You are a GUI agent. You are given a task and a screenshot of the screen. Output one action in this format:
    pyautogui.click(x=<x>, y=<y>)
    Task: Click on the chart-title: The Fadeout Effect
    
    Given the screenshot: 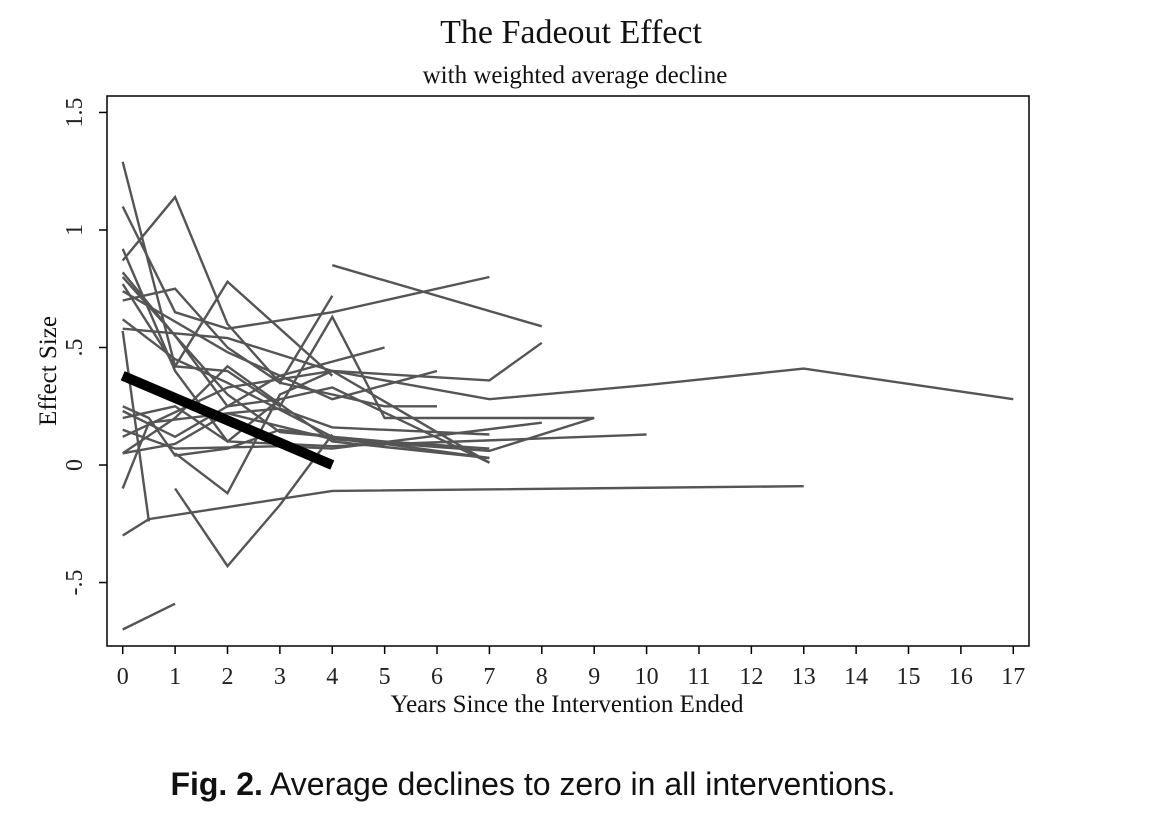 What is the action you would take?
    pyautogui.click(x=571, y=32)
    